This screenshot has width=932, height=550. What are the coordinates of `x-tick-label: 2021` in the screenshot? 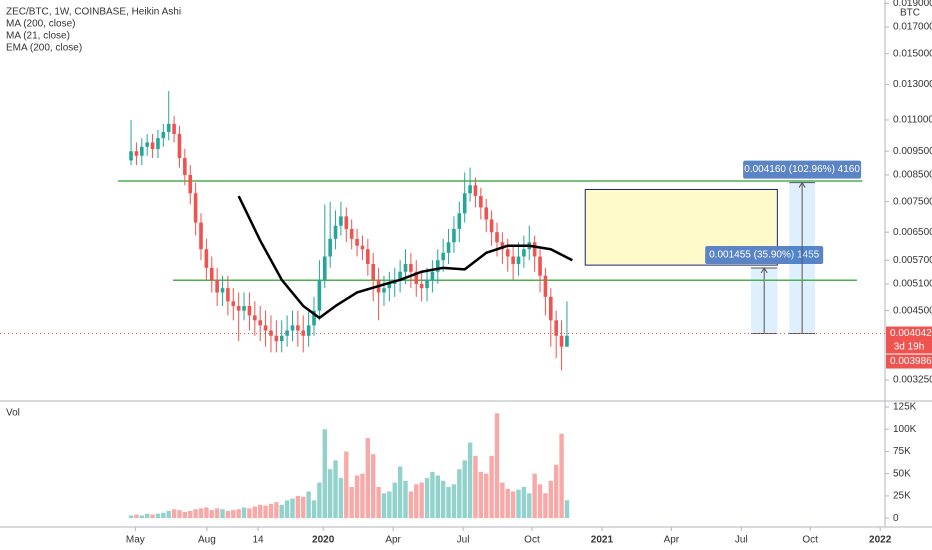 It's located at (602, 540).